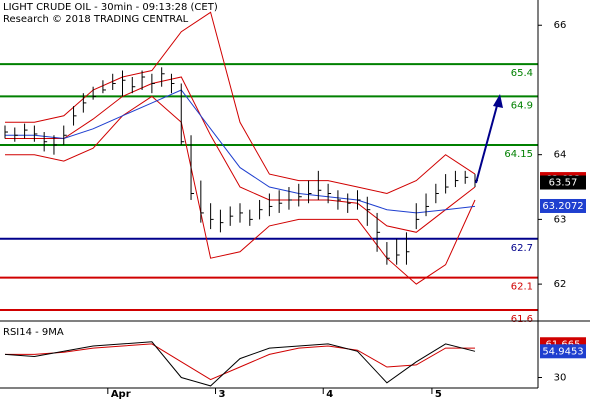  What do you see at coordinates (522, 319) in the screenshot?
I see `level-label: 61.6` at bounding box center [522, 319].